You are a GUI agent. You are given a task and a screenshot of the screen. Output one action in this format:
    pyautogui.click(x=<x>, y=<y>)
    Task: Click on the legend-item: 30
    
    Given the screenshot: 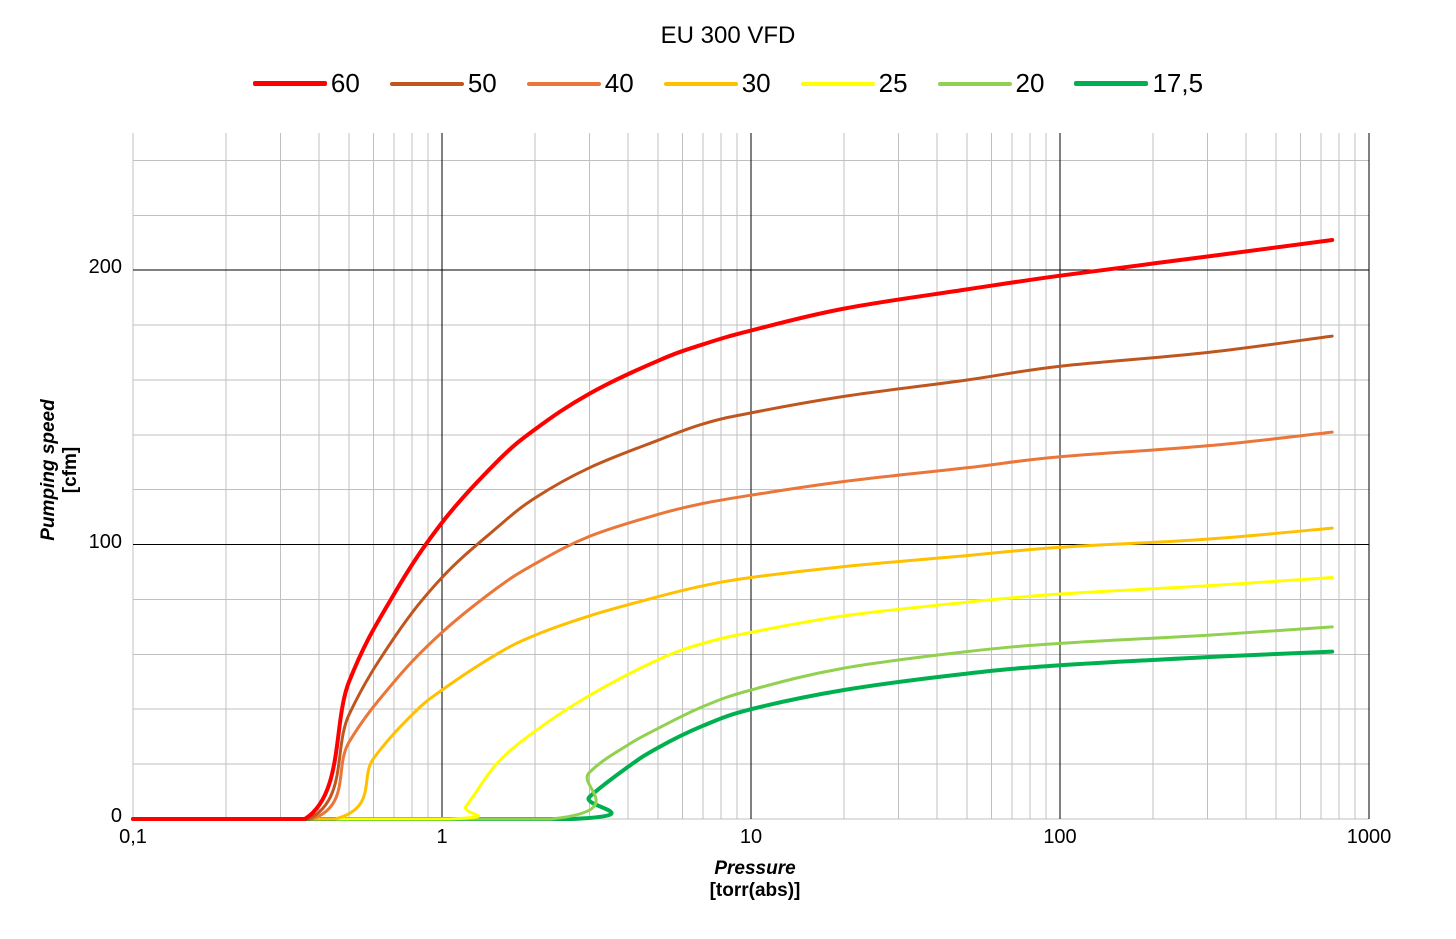 What is the action you would take?
    pyautogui.click(x=717, y=83)
    